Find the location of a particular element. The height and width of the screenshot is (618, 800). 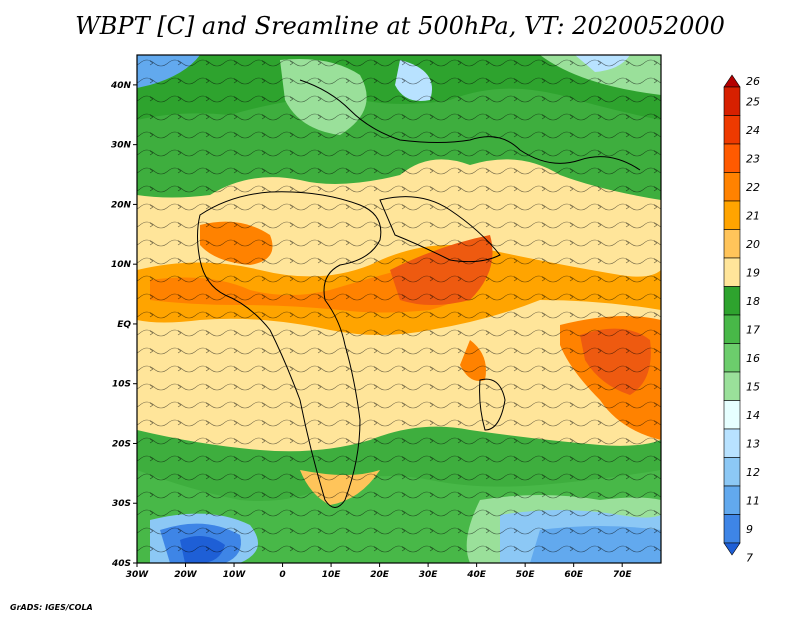

x-tick-label: 50E is located at coordinates (526, 575).